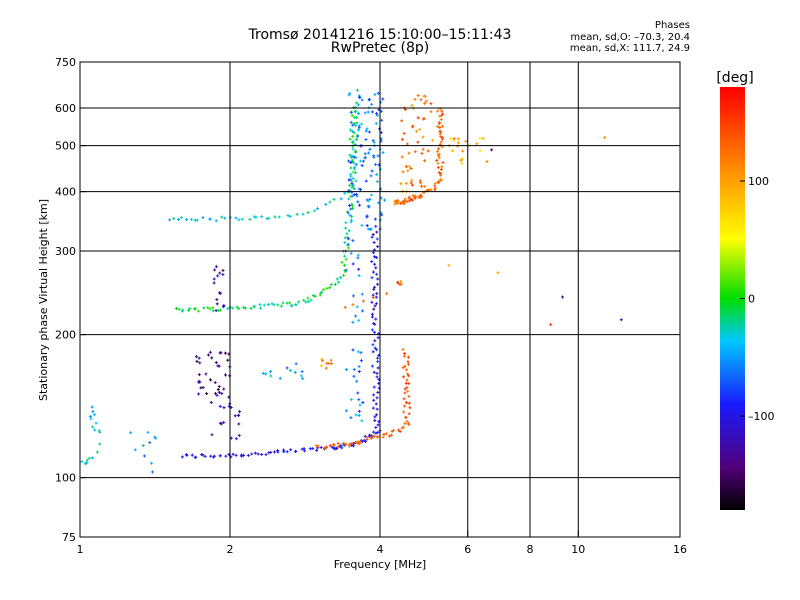 This screenshot has height=600, width=800. I want to click on isolated-point, so click(449, 265).